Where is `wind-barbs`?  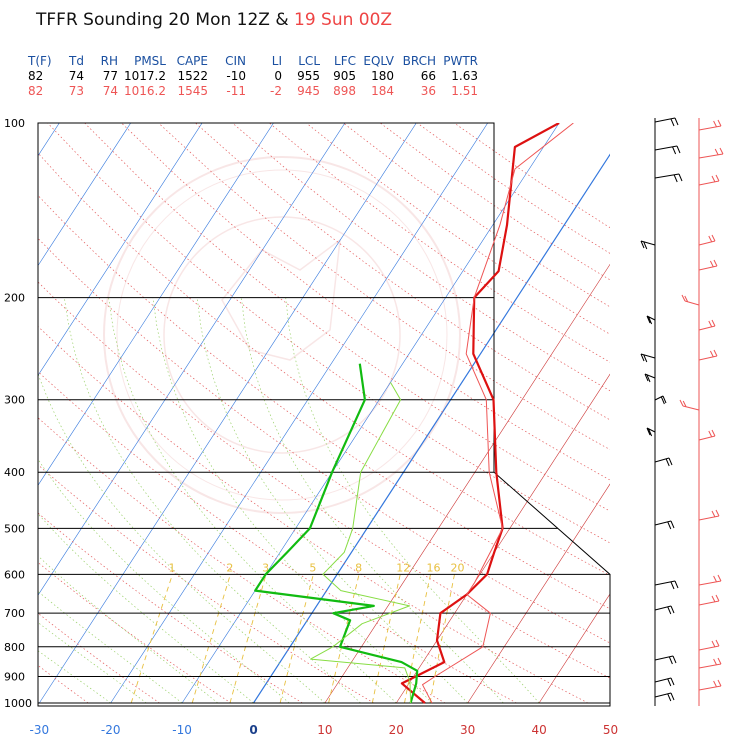 wind-barbs is located at coordinates (682, 411).